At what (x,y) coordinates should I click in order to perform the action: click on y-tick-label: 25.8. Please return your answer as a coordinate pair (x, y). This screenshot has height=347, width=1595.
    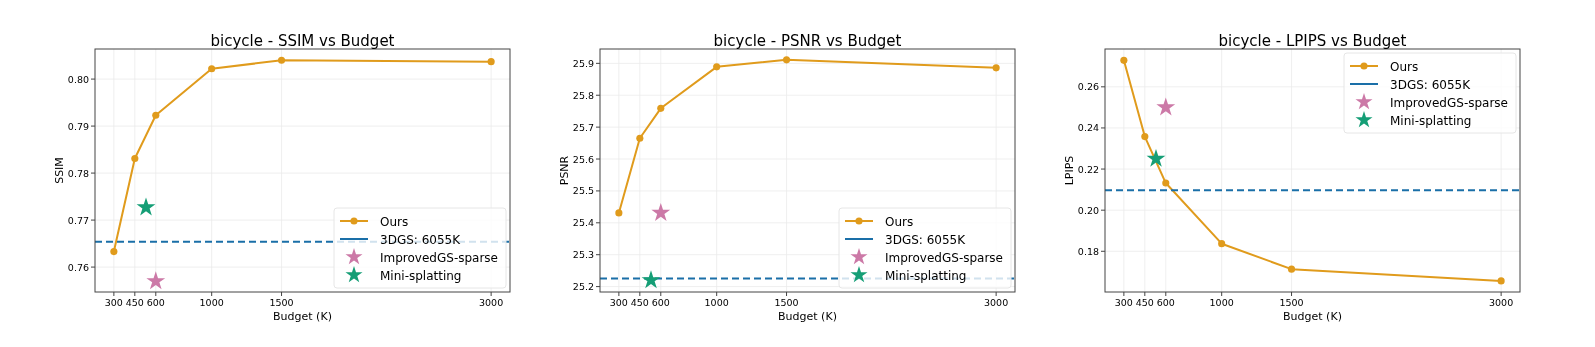
    Looking at the image, I should click on (583, 95).